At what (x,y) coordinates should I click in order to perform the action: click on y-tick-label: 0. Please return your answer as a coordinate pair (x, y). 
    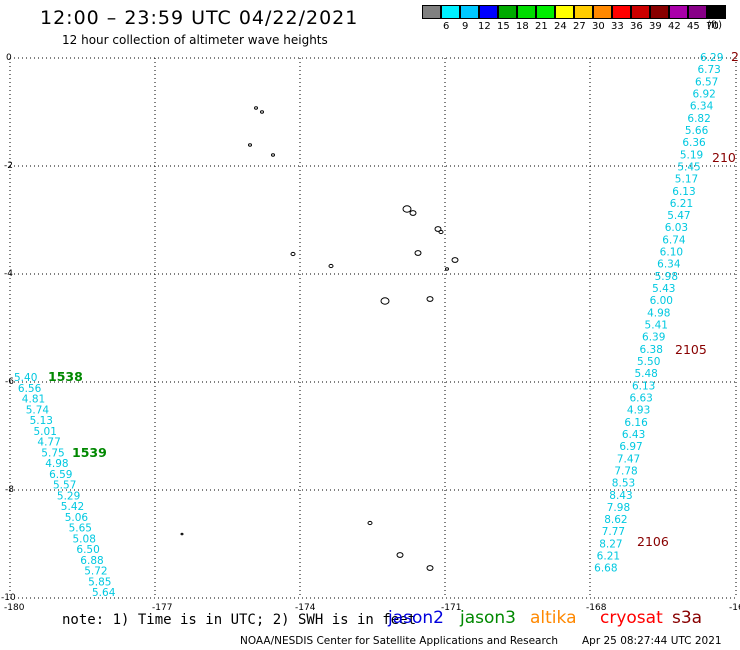
    Looking at the image, I should click on (9, 58).